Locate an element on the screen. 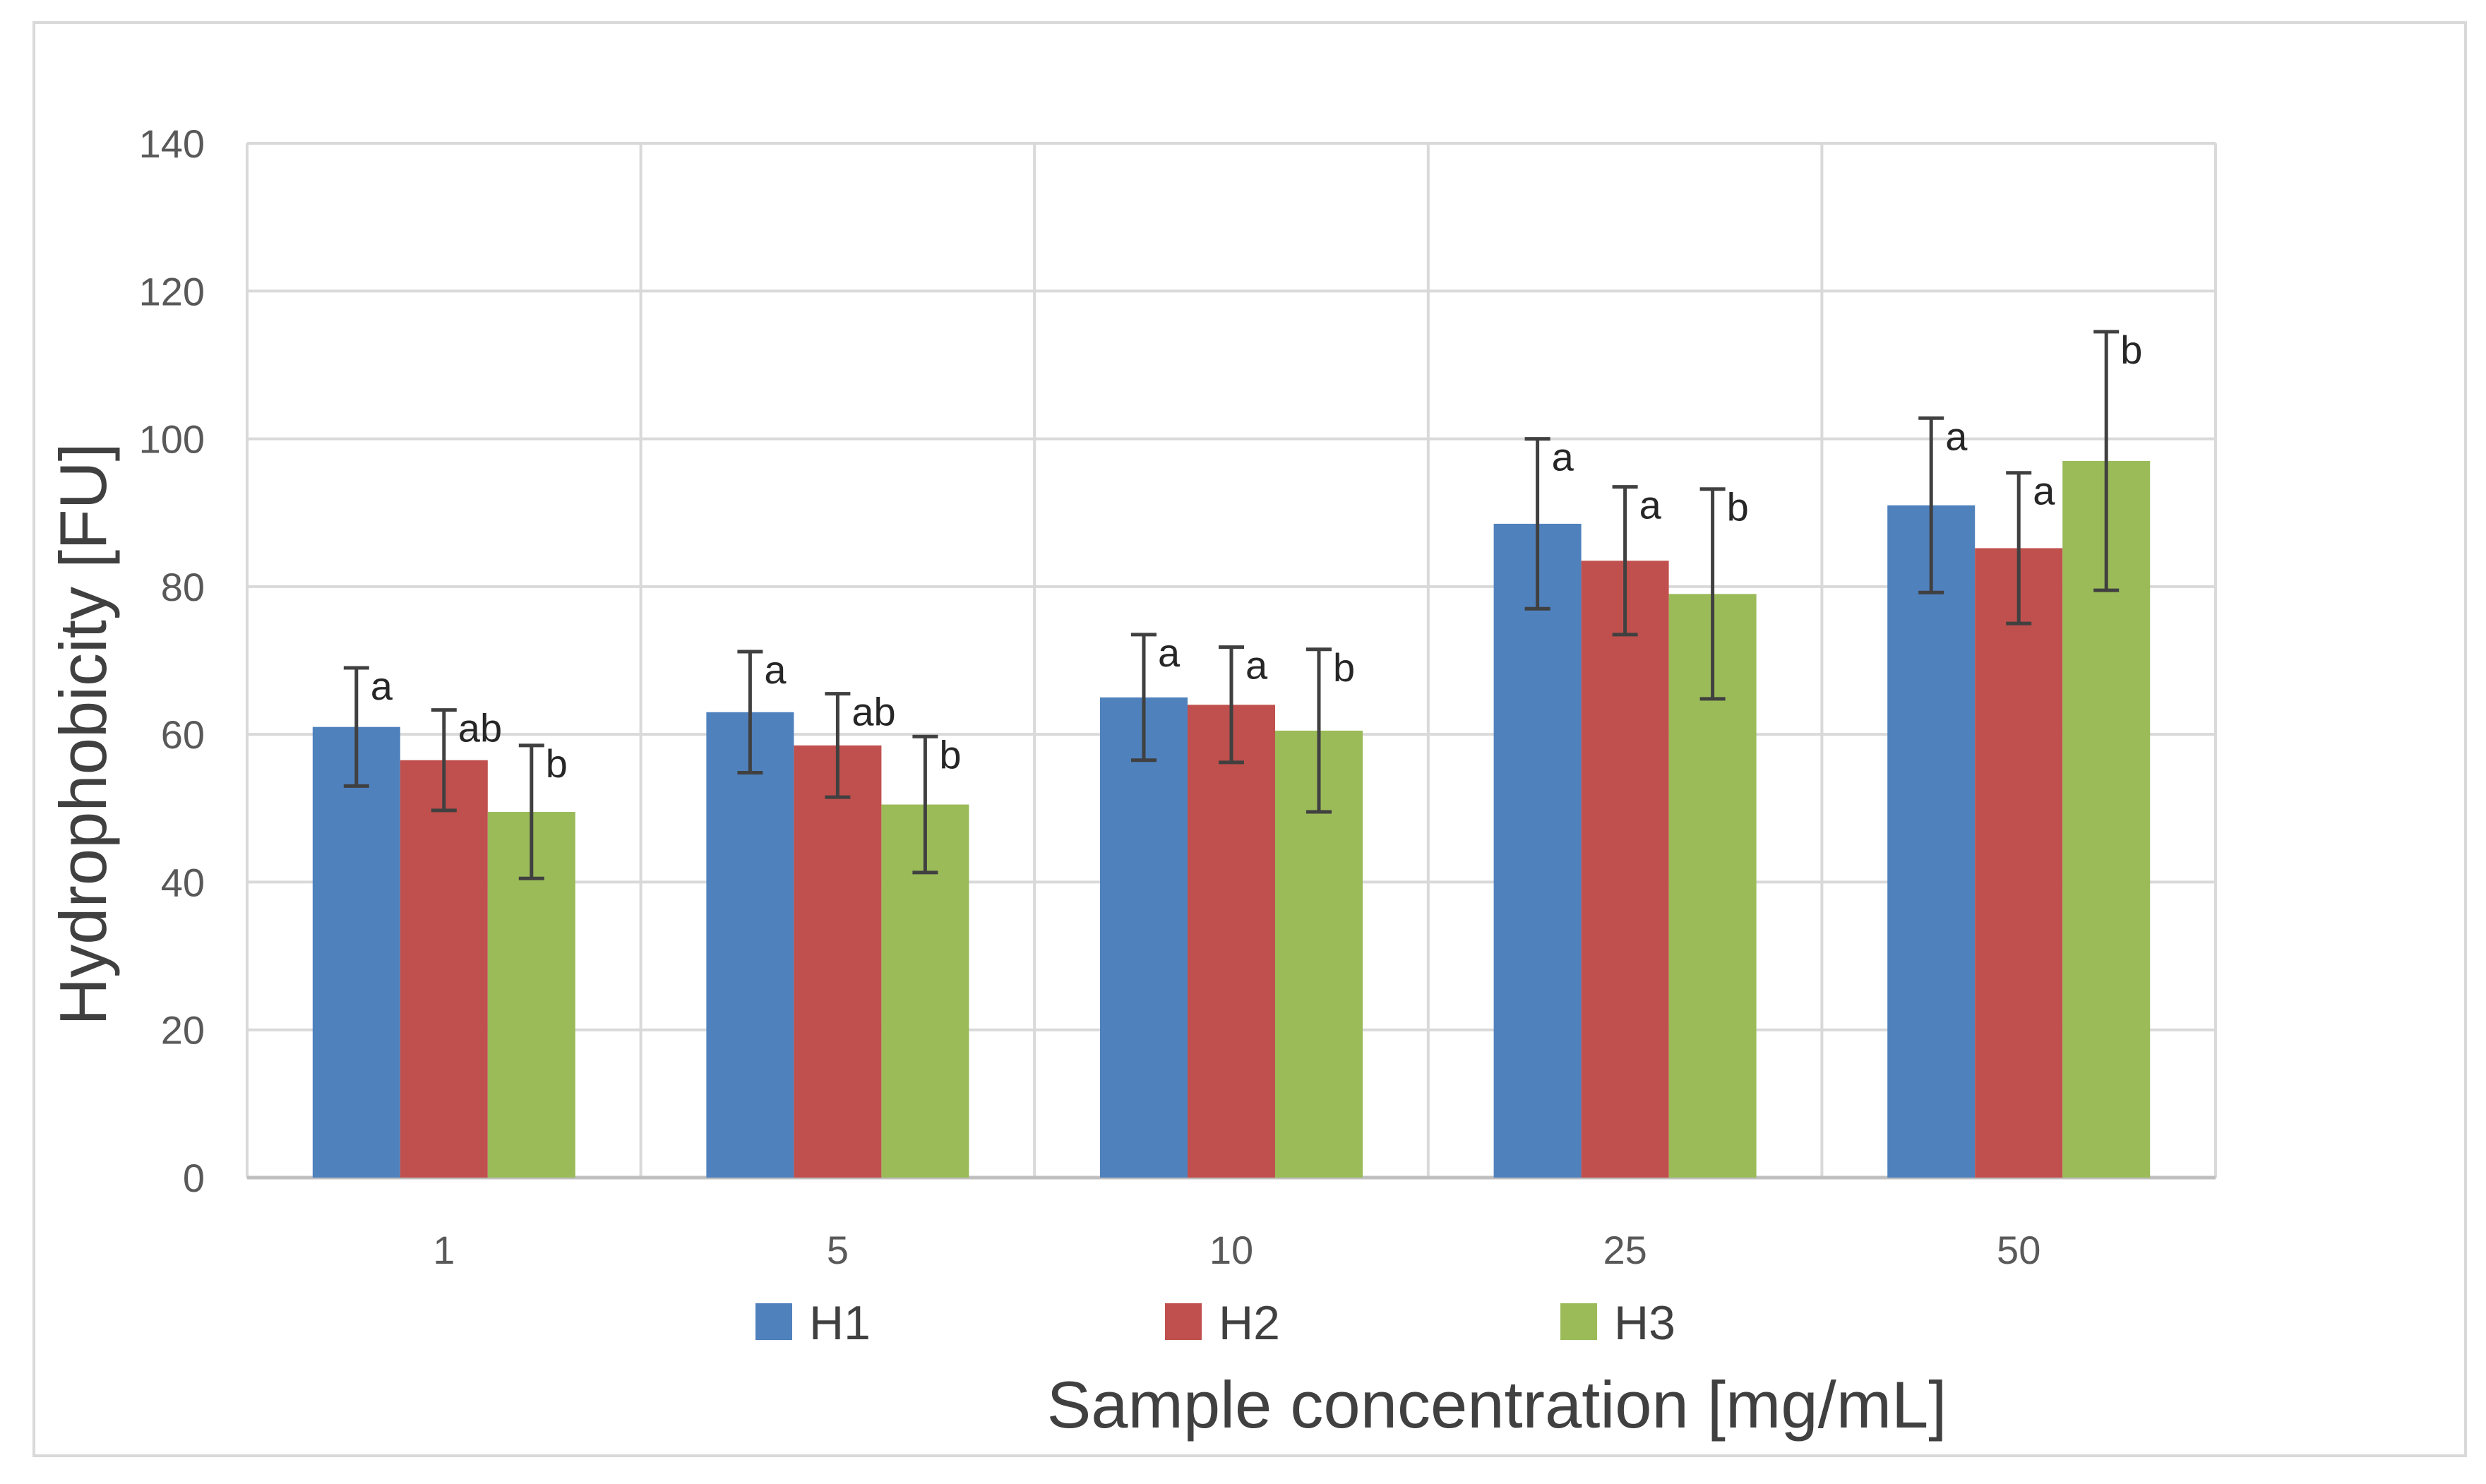  y-tick-label: 0 is located at coordinates (194, 1178).